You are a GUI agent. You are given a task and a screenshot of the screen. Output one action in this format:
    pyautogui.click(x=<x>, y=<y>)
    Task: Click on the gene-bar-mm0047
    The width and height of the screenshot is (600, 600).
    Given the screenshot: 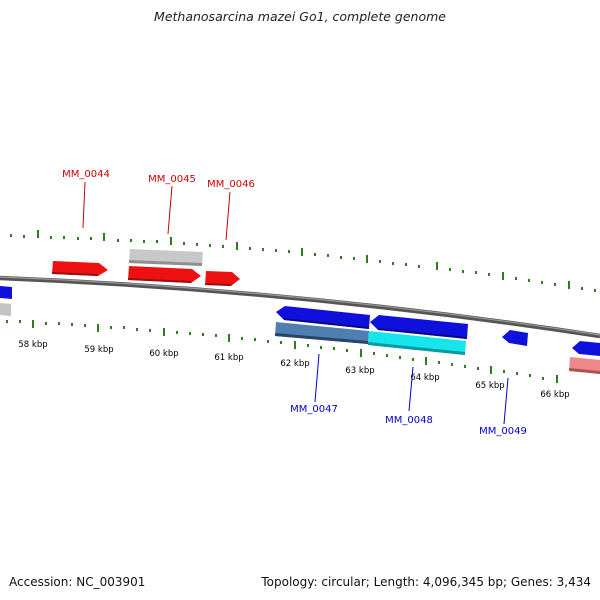 What is the action you would take?
    pyautogui.click(x=322, y=333)
    